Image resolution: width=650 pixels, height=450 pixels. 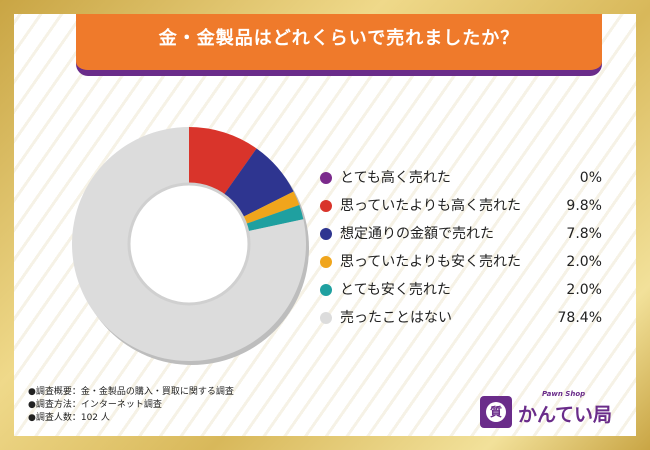 I want to click on survey-note-count: ●調査人数：102 人, so click(x=69, y=418).